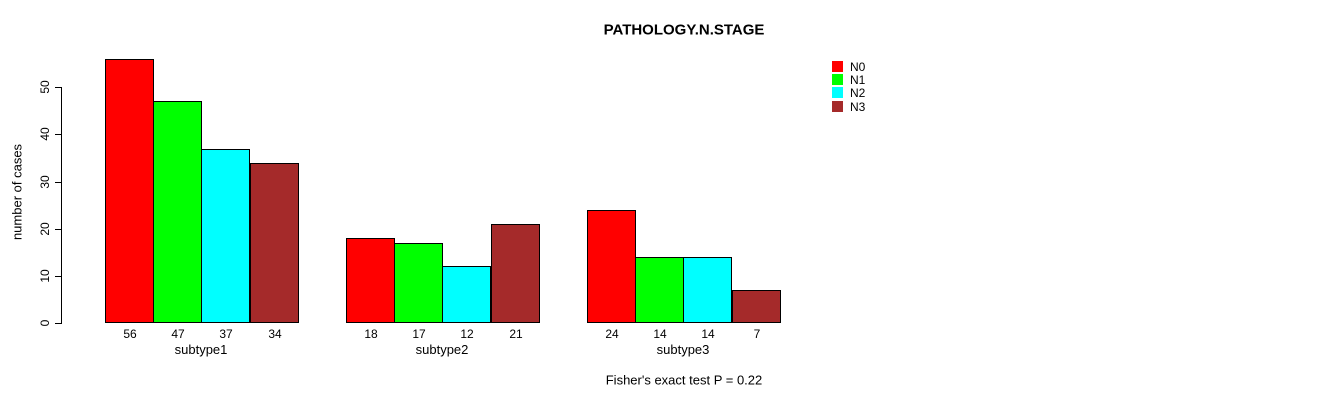 Image resolution: width=1340 pixels, height=400 pixels. Describe the element at coordinates (226, 334) in the screenshot. I see `bar-value-N2-subtype1: 37` at that location.